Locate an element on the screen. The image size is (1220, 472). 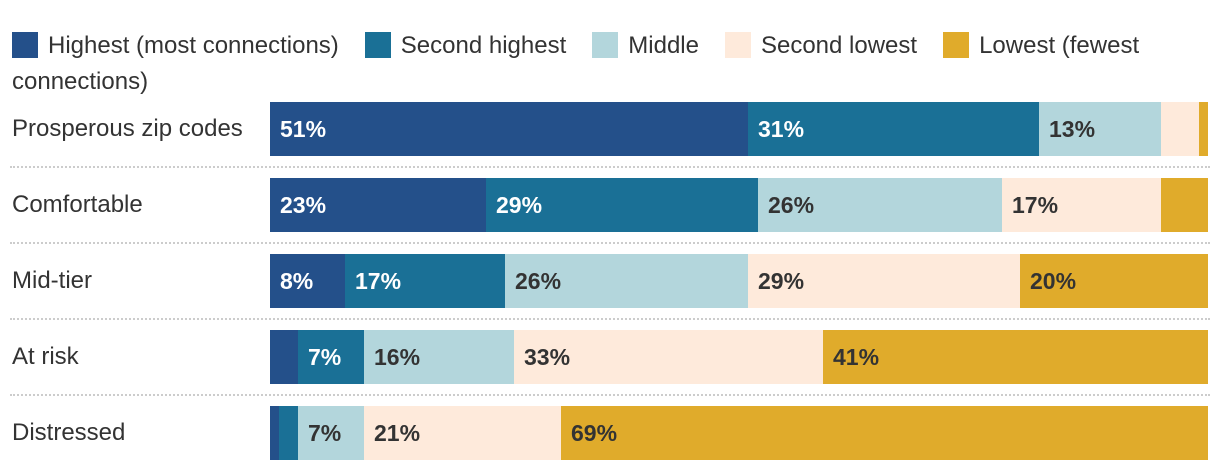
row-label: Prosperous zip codes is located at coordinates (127, 128).